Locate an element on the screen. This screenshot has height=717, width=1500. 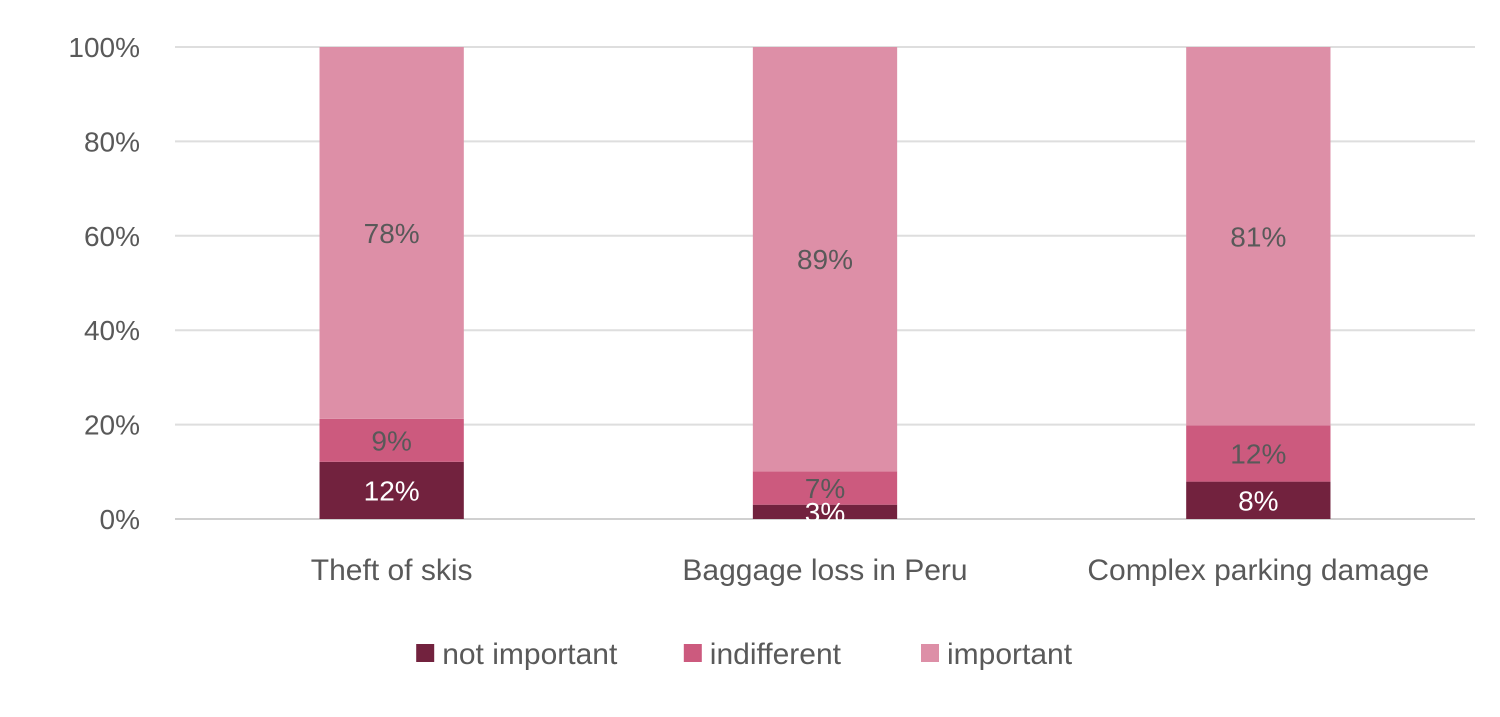
legend: not important indifferent important is located at coordinates (744, 654).